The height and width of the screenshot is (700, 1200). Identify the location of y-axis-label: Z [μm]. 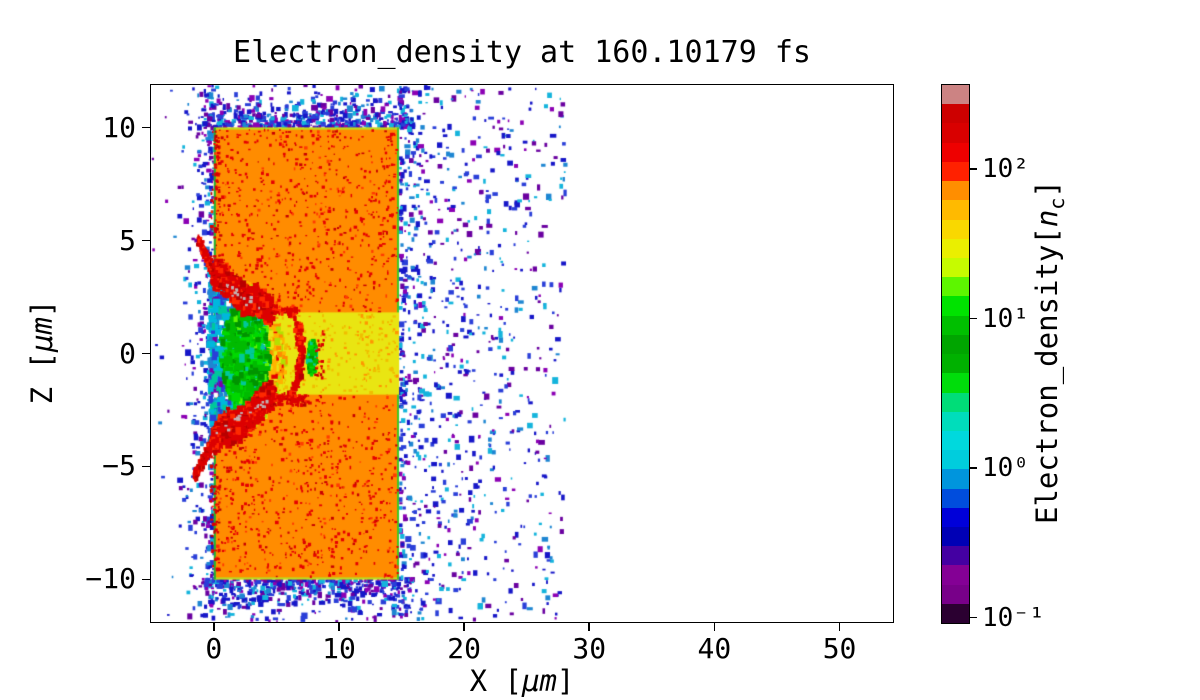
(42, 352).